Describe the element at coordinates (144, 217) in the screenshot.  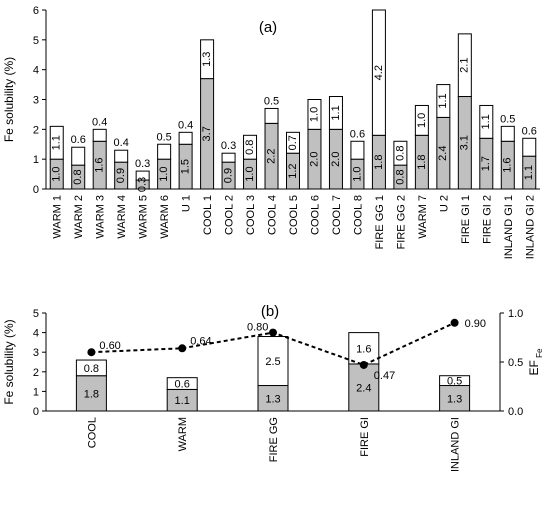
I see `x-tick-label: WARM 5` at that location.